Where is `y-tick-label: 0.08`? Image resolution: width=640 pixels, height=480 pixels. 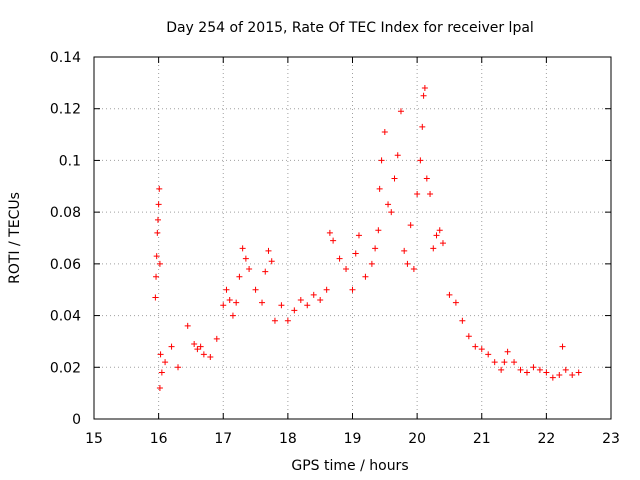 y-tick-label: 0.08 is located at coordinates (65, 213).